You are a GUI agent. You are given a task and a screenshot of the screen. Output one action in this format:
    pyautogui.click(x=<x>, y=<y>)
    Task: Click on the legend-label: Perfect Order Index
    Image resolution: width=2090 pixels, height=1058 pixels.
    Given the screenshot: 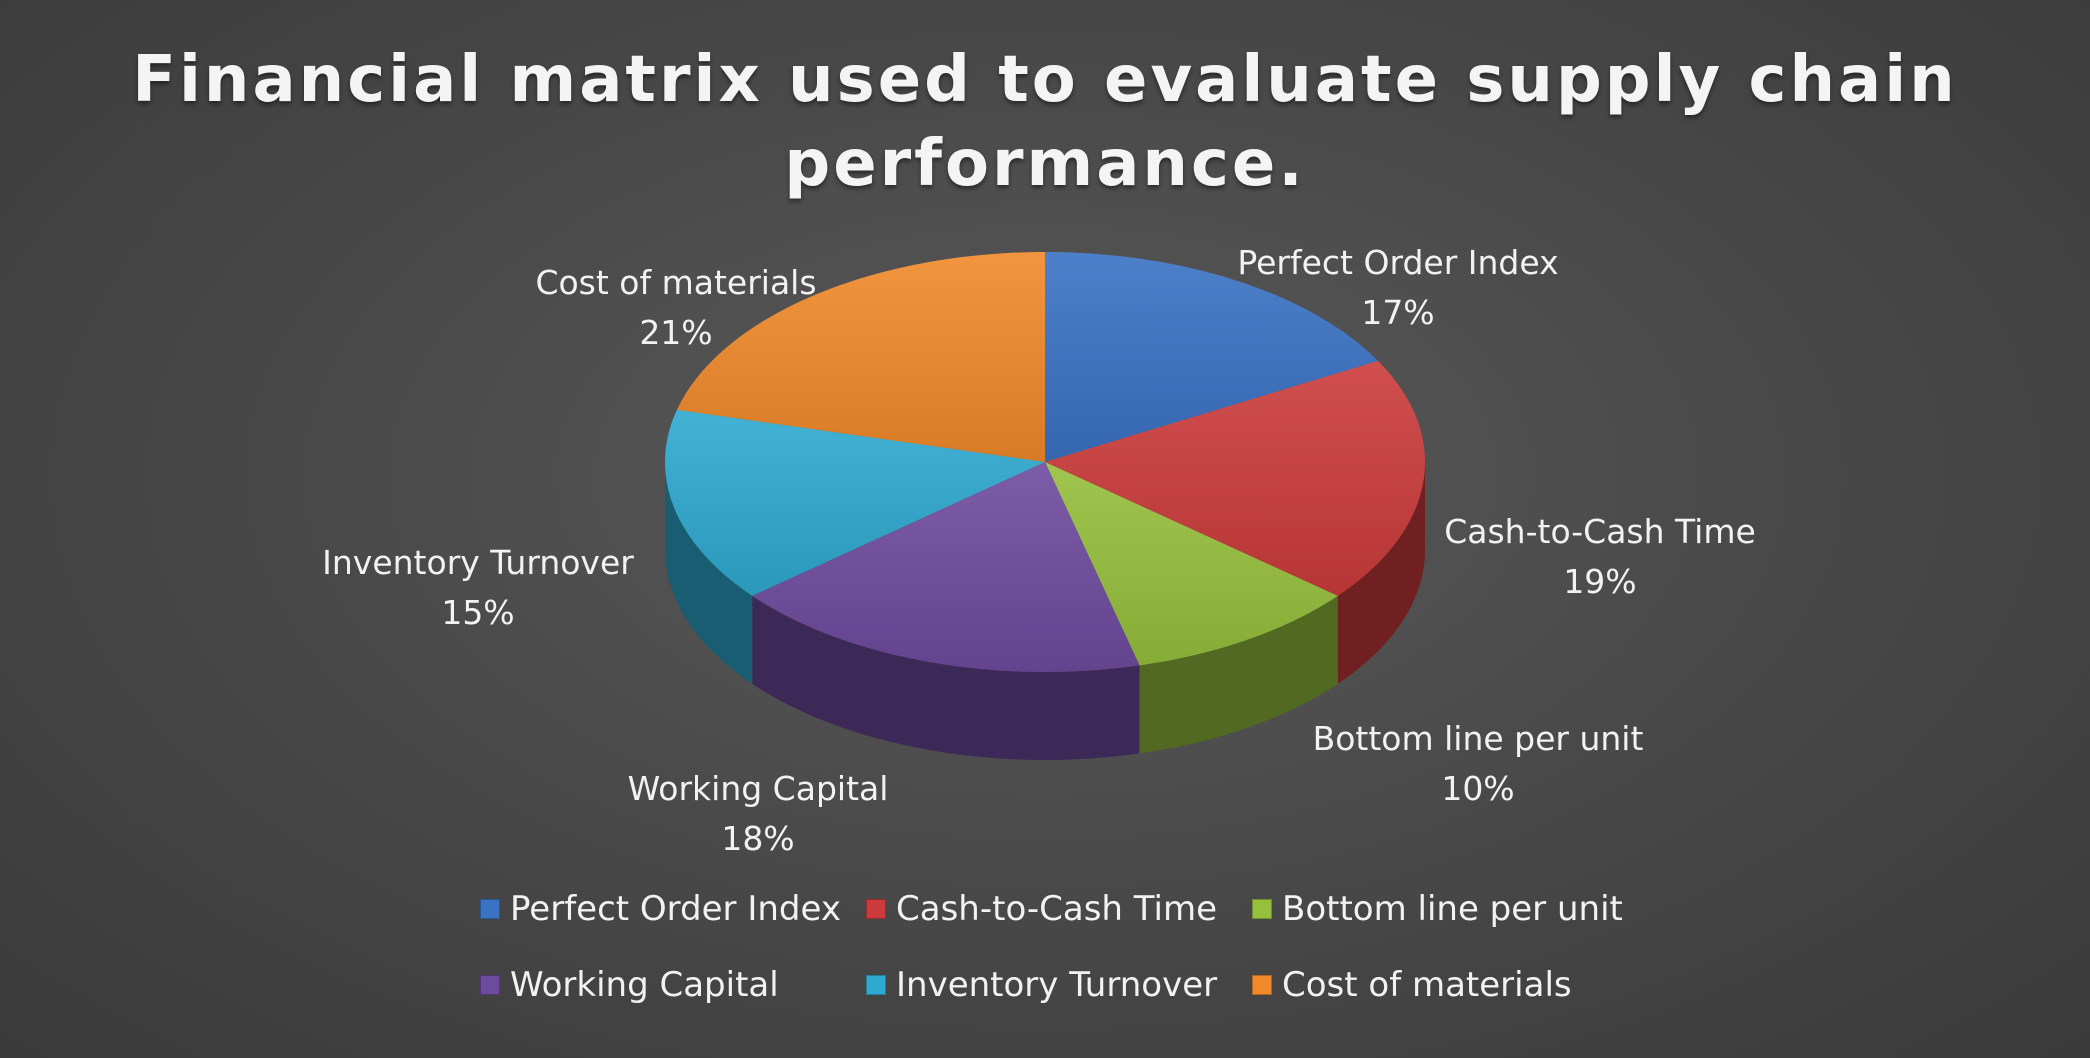 What is the action you would take?
    pyautogui.click(x=675, y=909)
    